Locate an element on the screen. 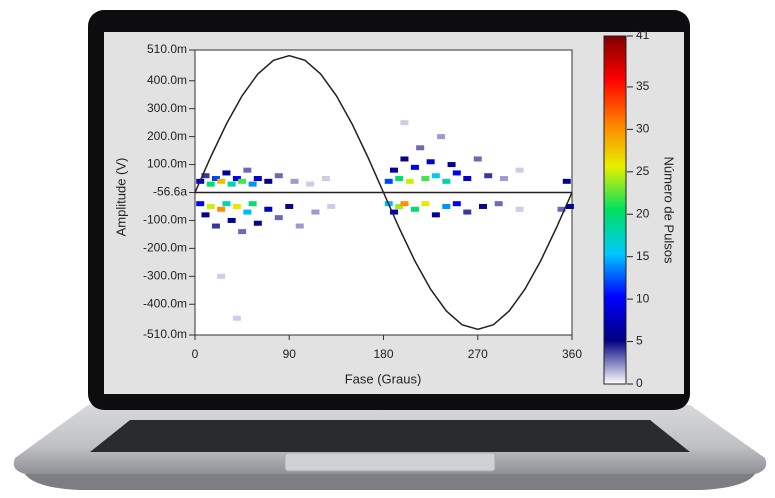 The width and height of the screenshot is (775, 498). y-axis-title: Amplitude (V) is located at coordinates (120, 197).